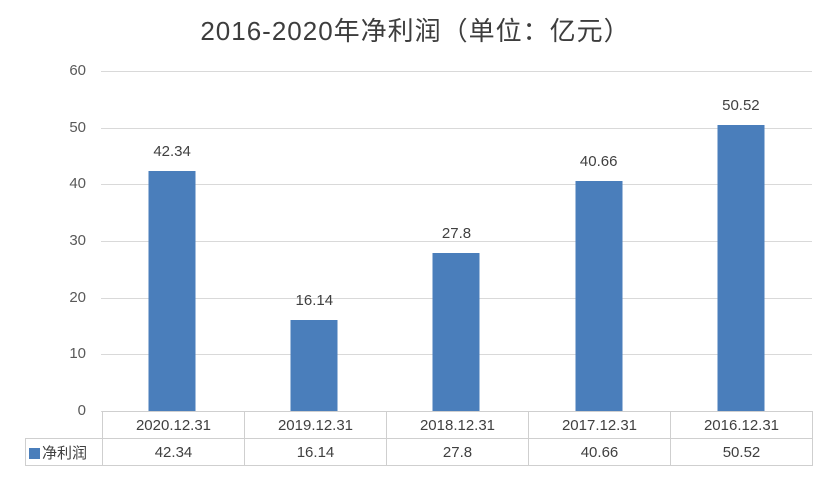 The image size is (831, 479). What do you see at coordinates (173, 425) in the screenshot?
I see `table-header-cell: 2020.12.31` at bounding box center [173, 425].